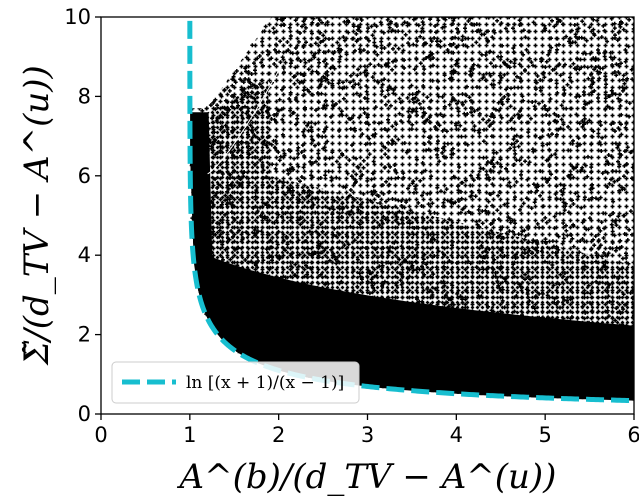 Image resolution: width=639 pixels, height=496 pixels. I want to click on x-axis-ticks: 0 1 2 3 4 5 6, so click(366, 430).